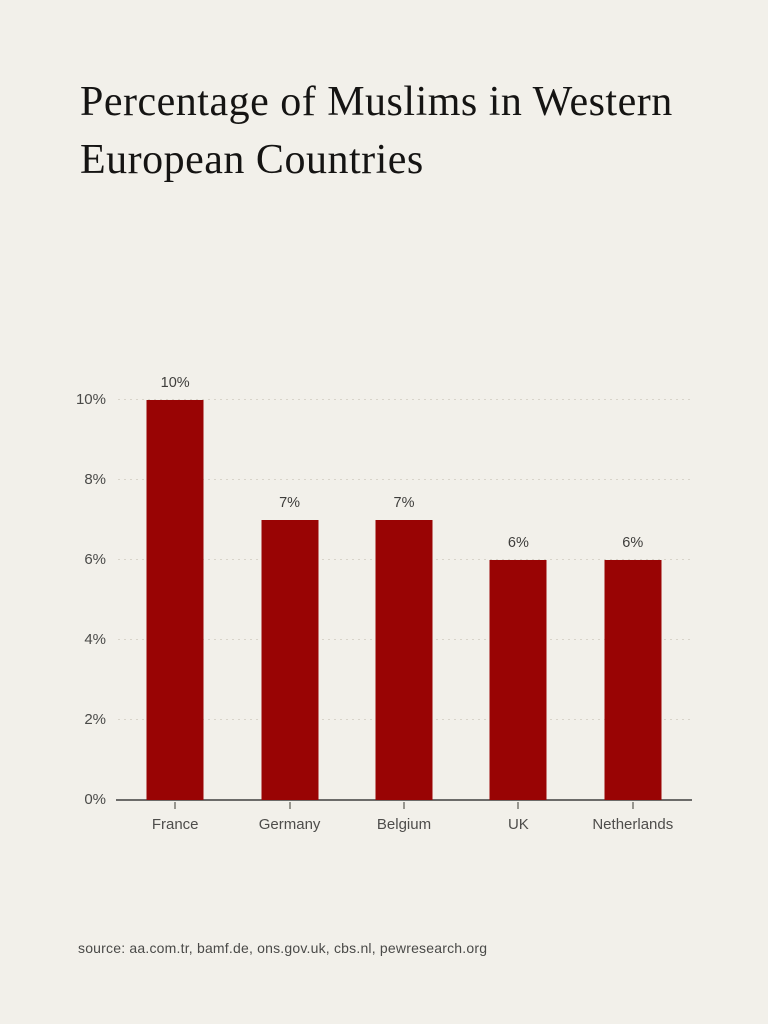 This screenshot has height=1024, width=768. I want to click on x-axis-tick-uk, so click(518, 805).